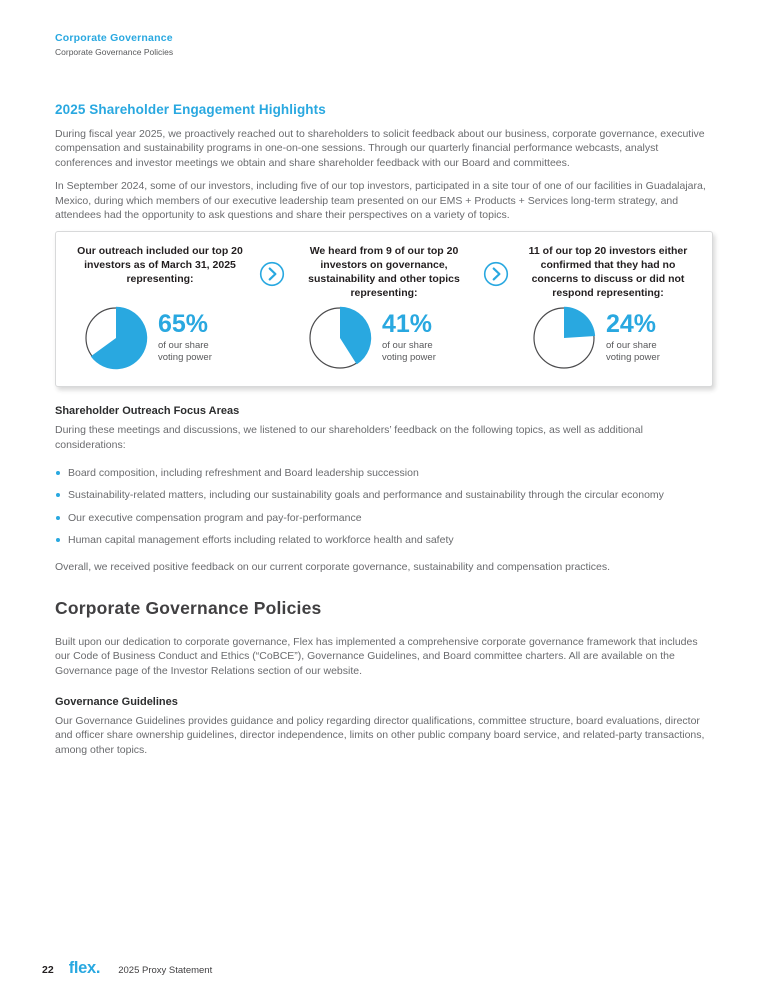  What do you see at coordinates (190, 109) in the screenshot?
I see `engagement-heading: 2025 Shareholder Engagement Highlights` at bounding box center [190, 109].